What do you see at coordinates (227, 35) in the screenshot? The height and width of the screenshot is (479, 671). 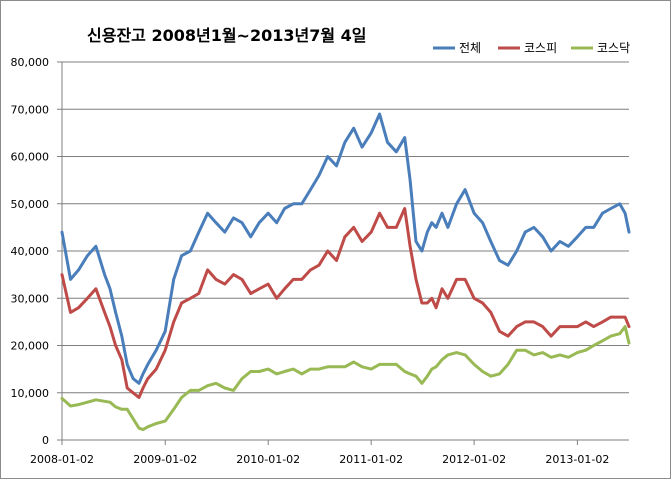 I see `chart-title: 신용잔고 2008년1월~2013년7월 4일` at bounding box center [227, 35].